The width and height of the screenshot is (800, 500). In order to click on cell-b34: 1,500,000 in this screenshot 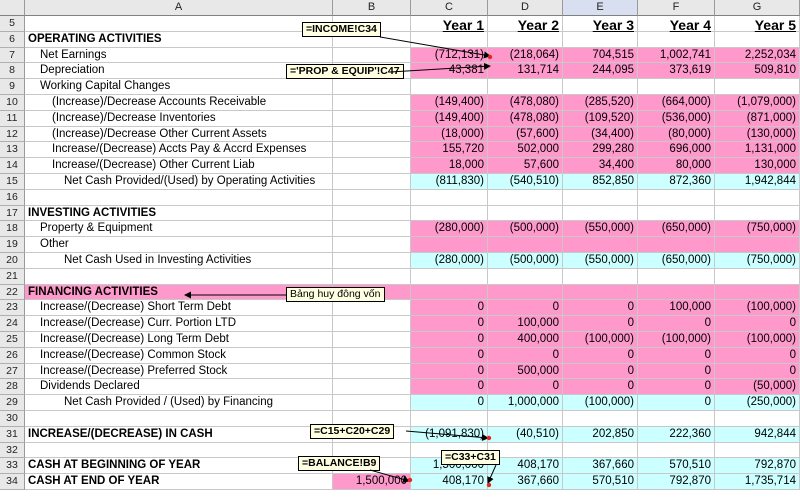, I will do `click(372, 482)`.